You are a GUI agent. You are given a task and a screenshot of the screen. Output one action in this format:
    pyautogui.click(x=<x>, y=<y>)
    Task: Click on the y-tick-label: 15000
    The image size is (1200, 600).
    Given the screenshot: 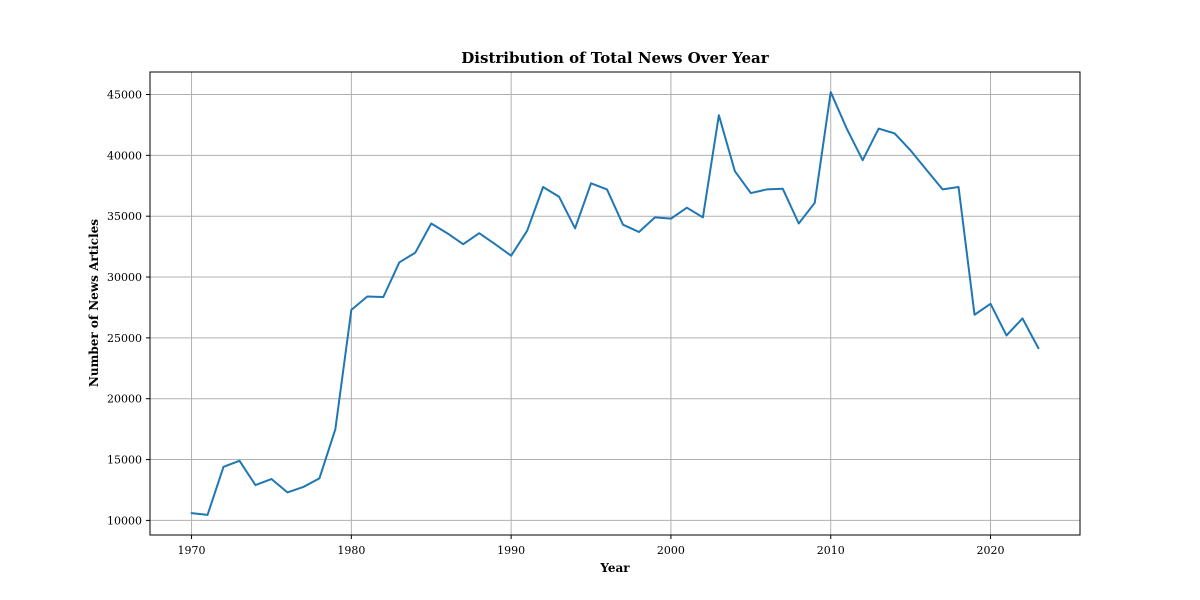 What is the action you would take?
    pyautogui.click(x=124, y=460)
    